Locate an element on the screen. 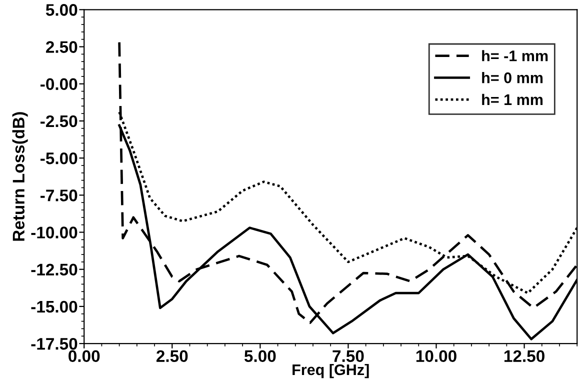 The width and height of the screenshot is (580, 386). y-tick-label: -0.00 is located at coordinates (59, 84).